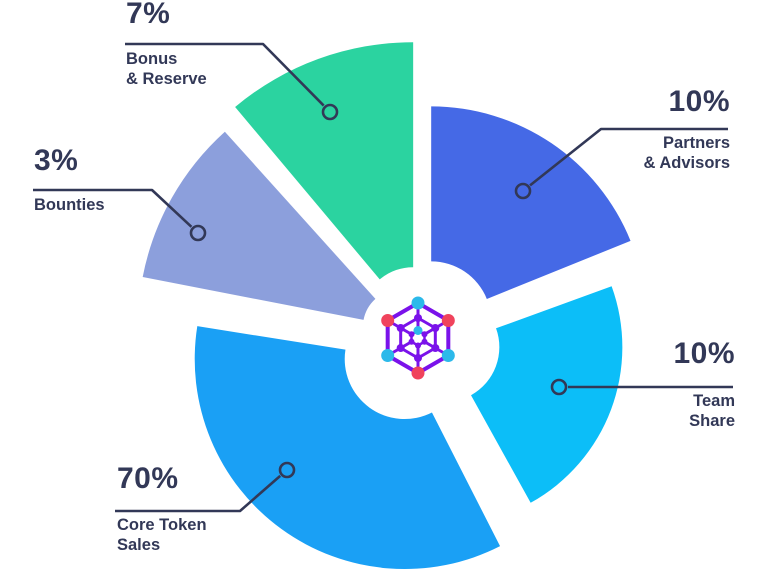 This screenshot has height=570, width=770. What do you see at coordinates (330, 112) in the screenshot?
I see `leader-dot-bonus-reserve` at bounding box center [330, 112].